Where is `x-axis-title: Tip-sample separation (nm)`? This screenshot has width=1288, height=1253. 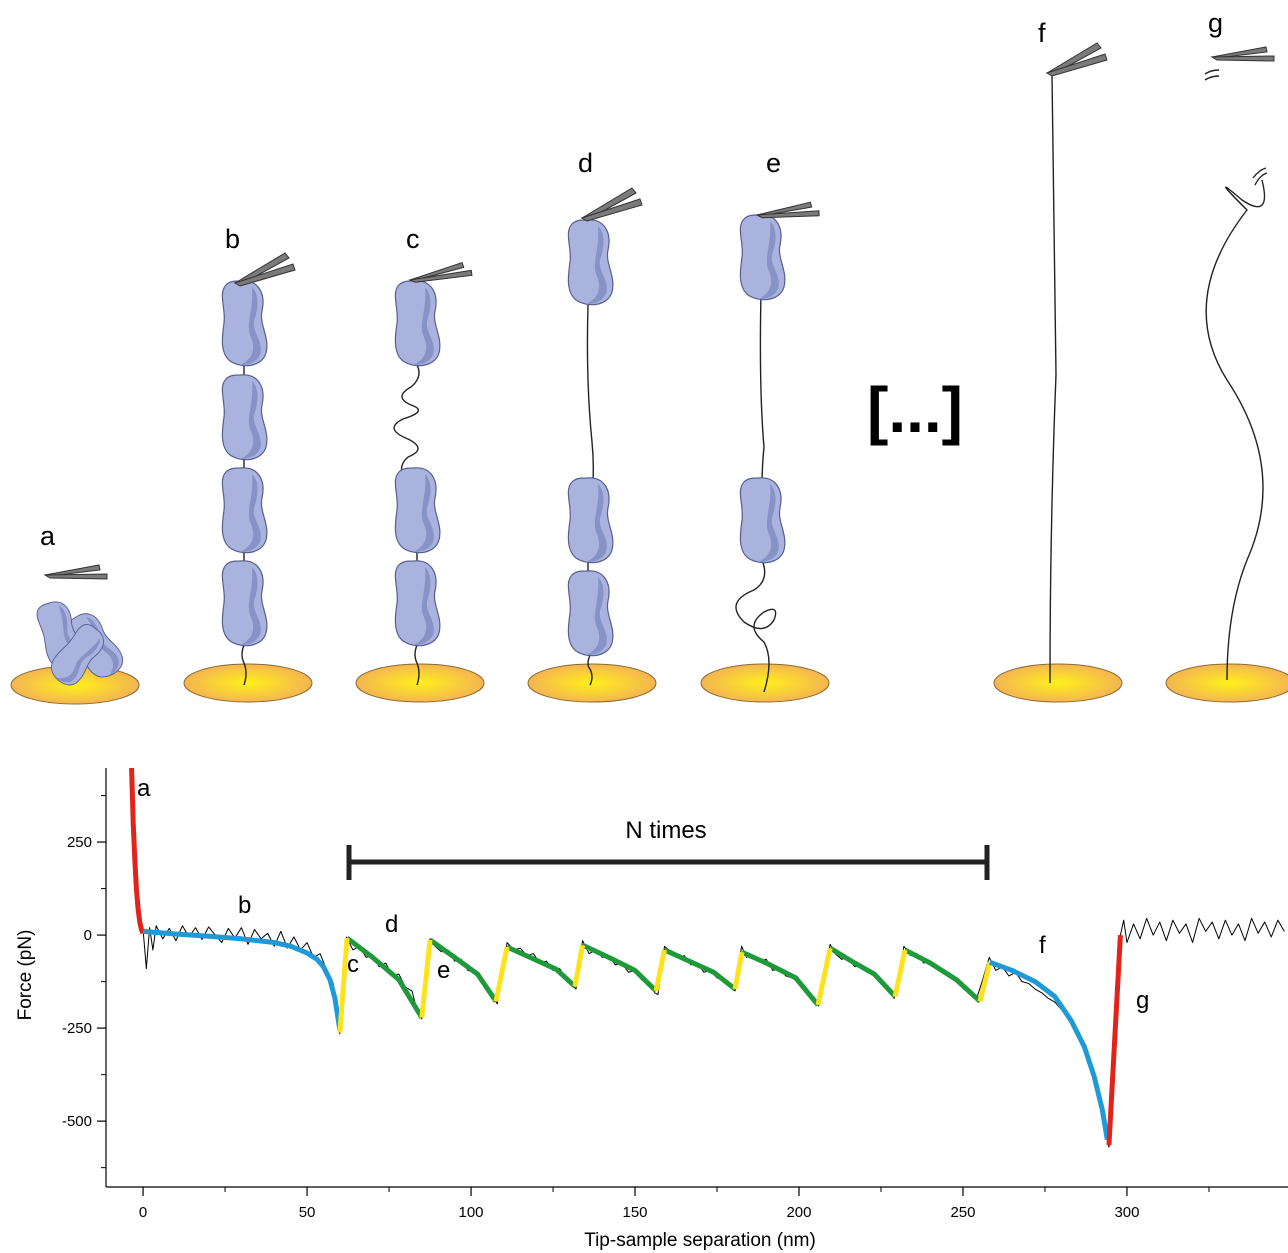 x-axis-title: Tip-sample separation (nm) is located at coordinates (700, 1240).